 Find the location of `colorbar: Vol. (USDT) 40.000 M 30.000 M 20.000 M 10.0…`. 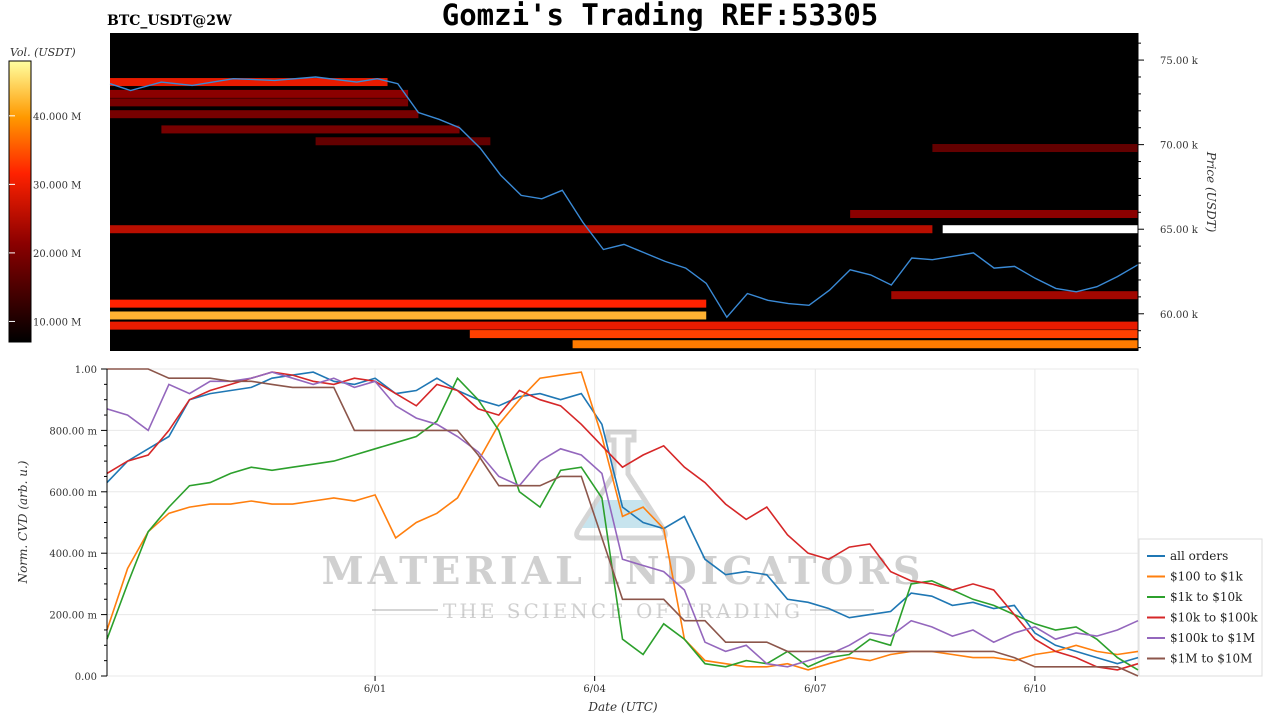

colorbar: Vol. (USDT) 40.000 M 30.000 M 20.000 M 10.0… is located at coordinates (44, 194).